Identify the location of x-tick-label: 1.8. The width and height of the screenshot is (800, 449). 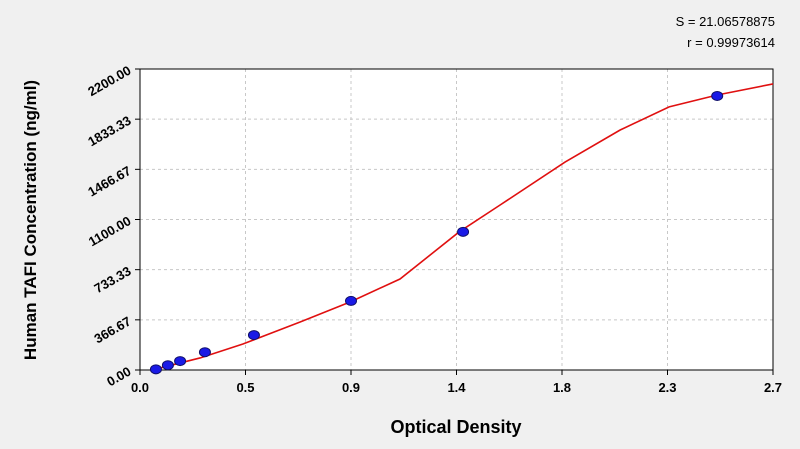
(562, 387).